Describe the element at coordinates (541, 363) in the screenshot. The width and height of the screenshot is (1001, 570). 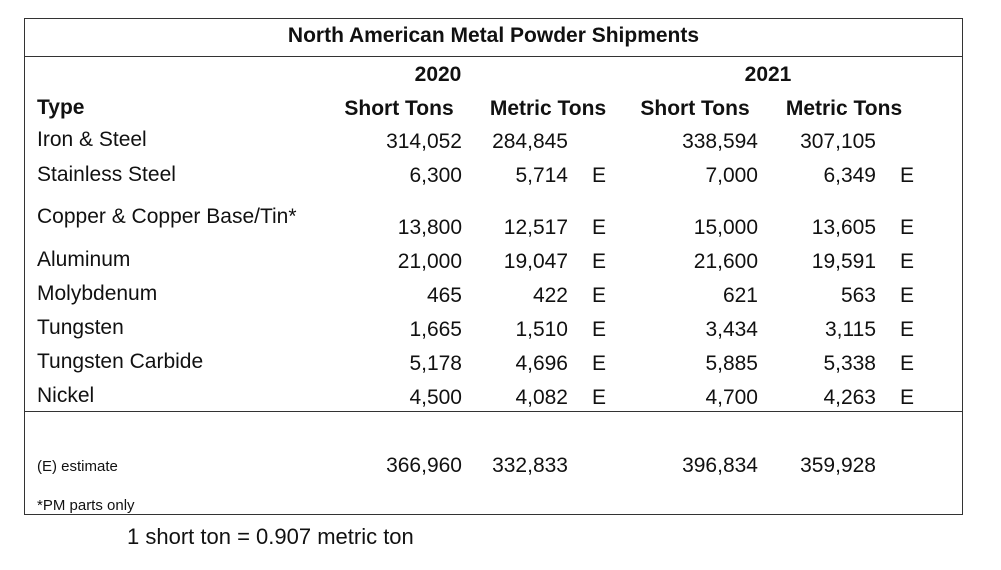
I see `row-metric-2020: 4,696` at that location.